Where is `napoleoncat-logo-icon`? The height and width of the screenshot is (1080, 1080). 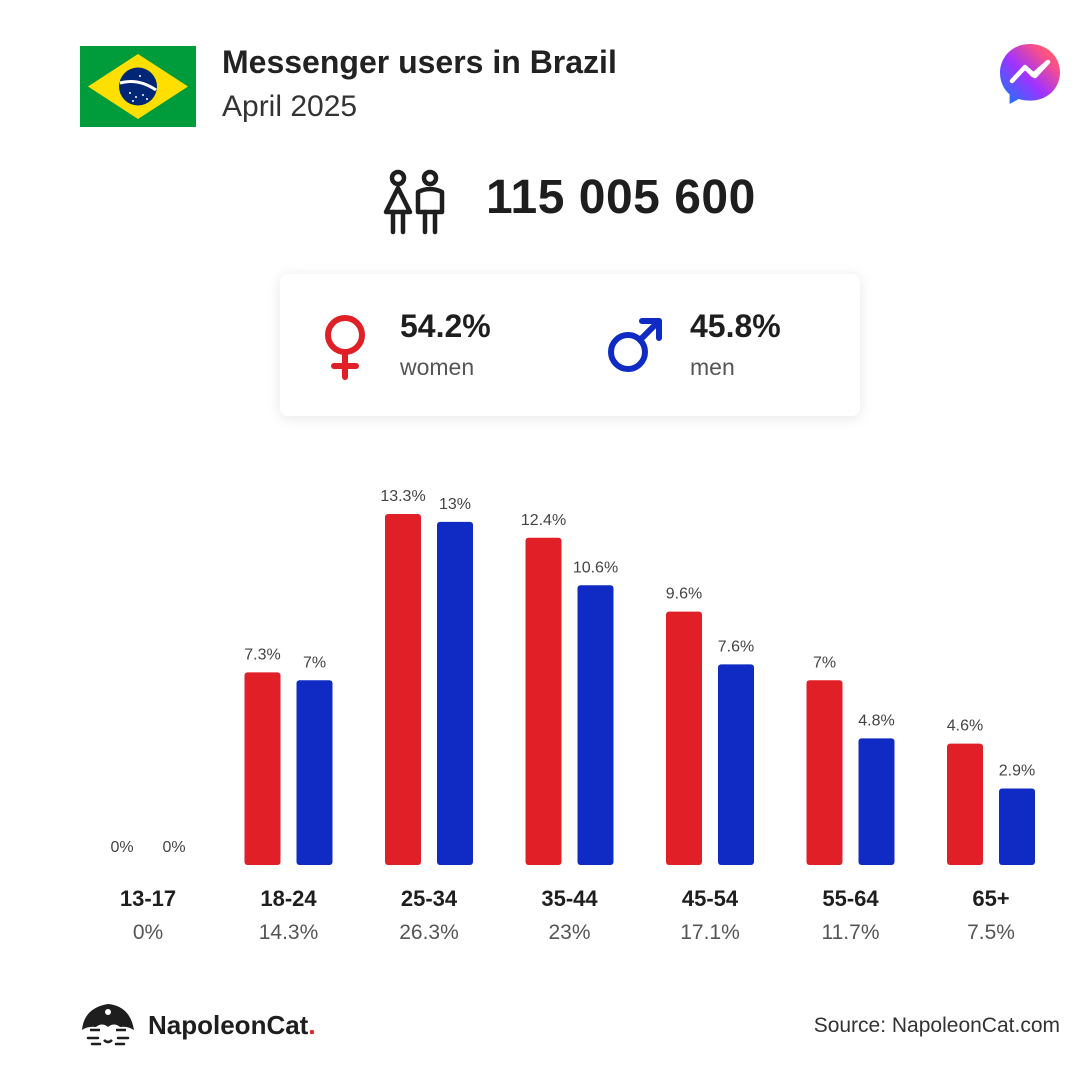
napoleoncat-logo-icon is located at coordinates (108, 1025).